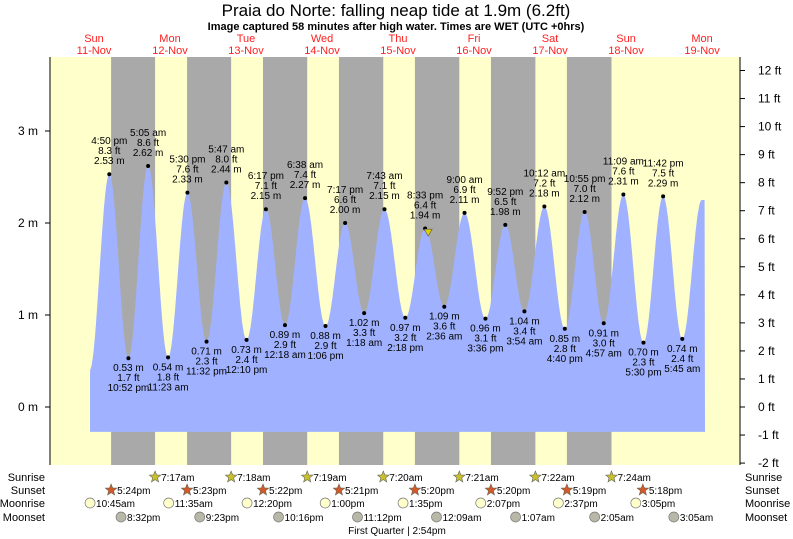 This screenshot has width=793, height=539. What do you see at coordinates (364, 333) in the screenshot?
I see `tide-label: 3.3 ft` at bounding box center [364, 333].